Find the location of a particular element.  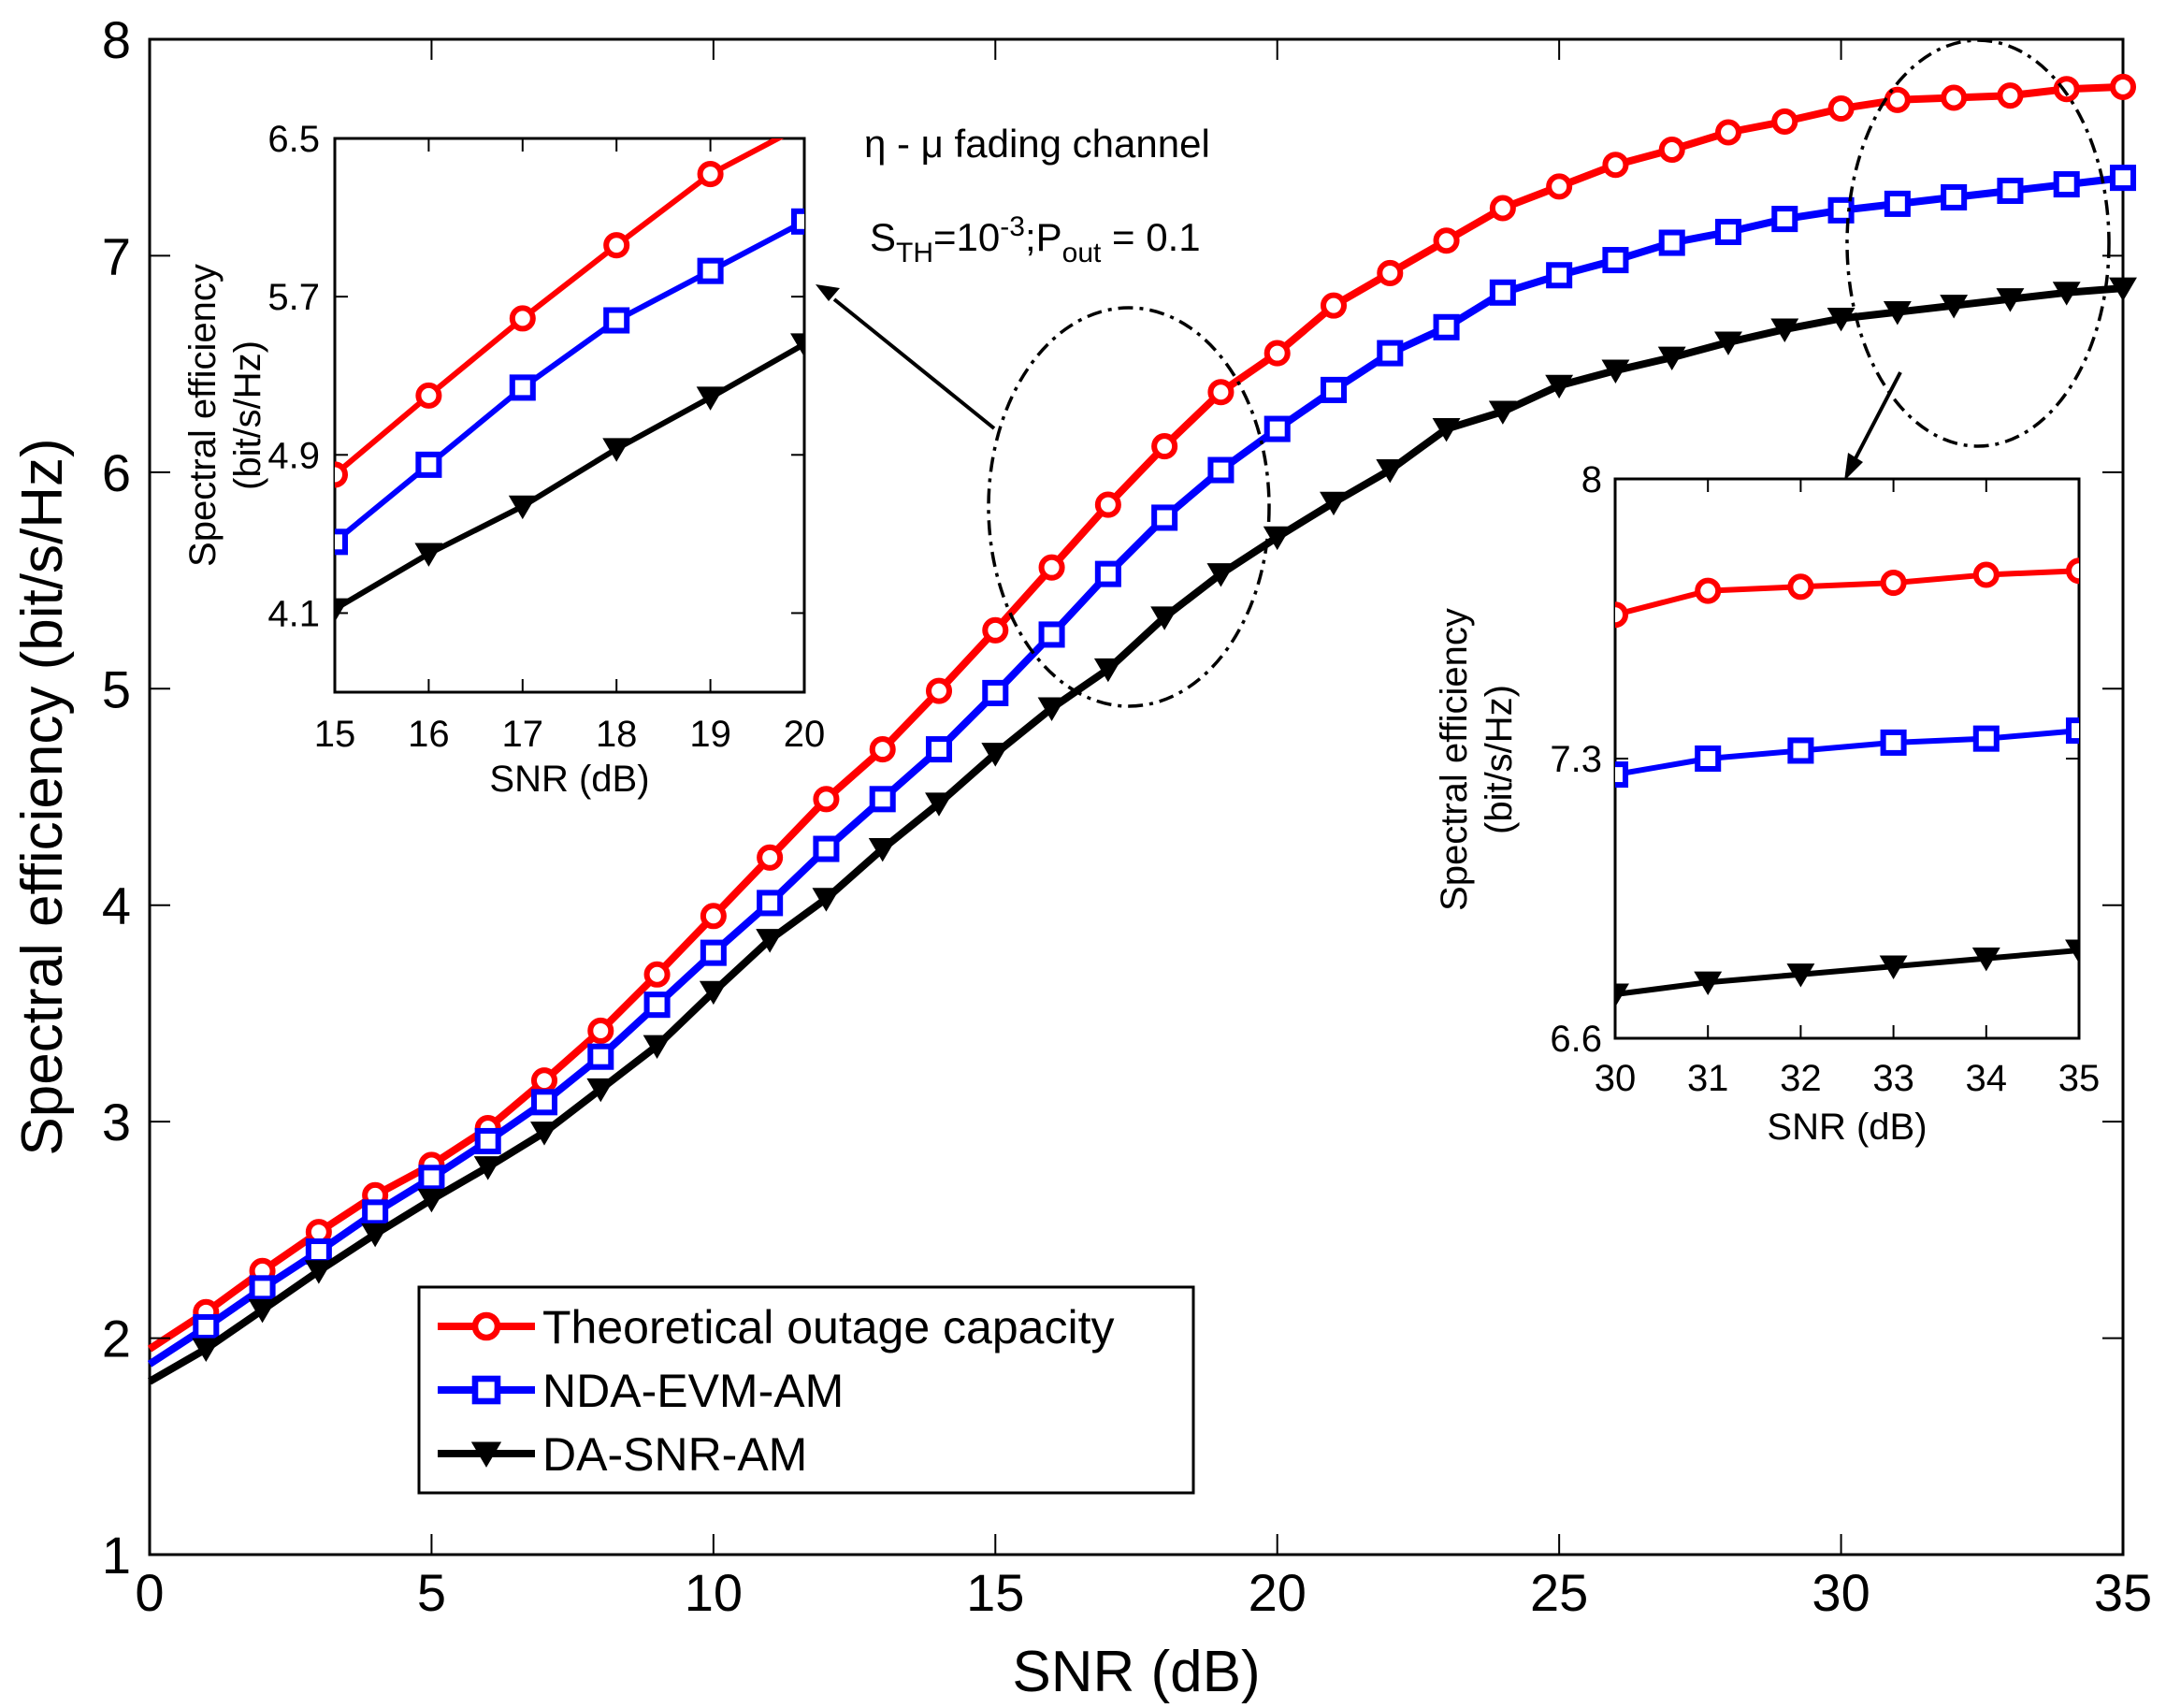

channel-annotation: η - μ fading channel STH=10-3;Pout = 0.1 is located at coordinates (1037, 195).